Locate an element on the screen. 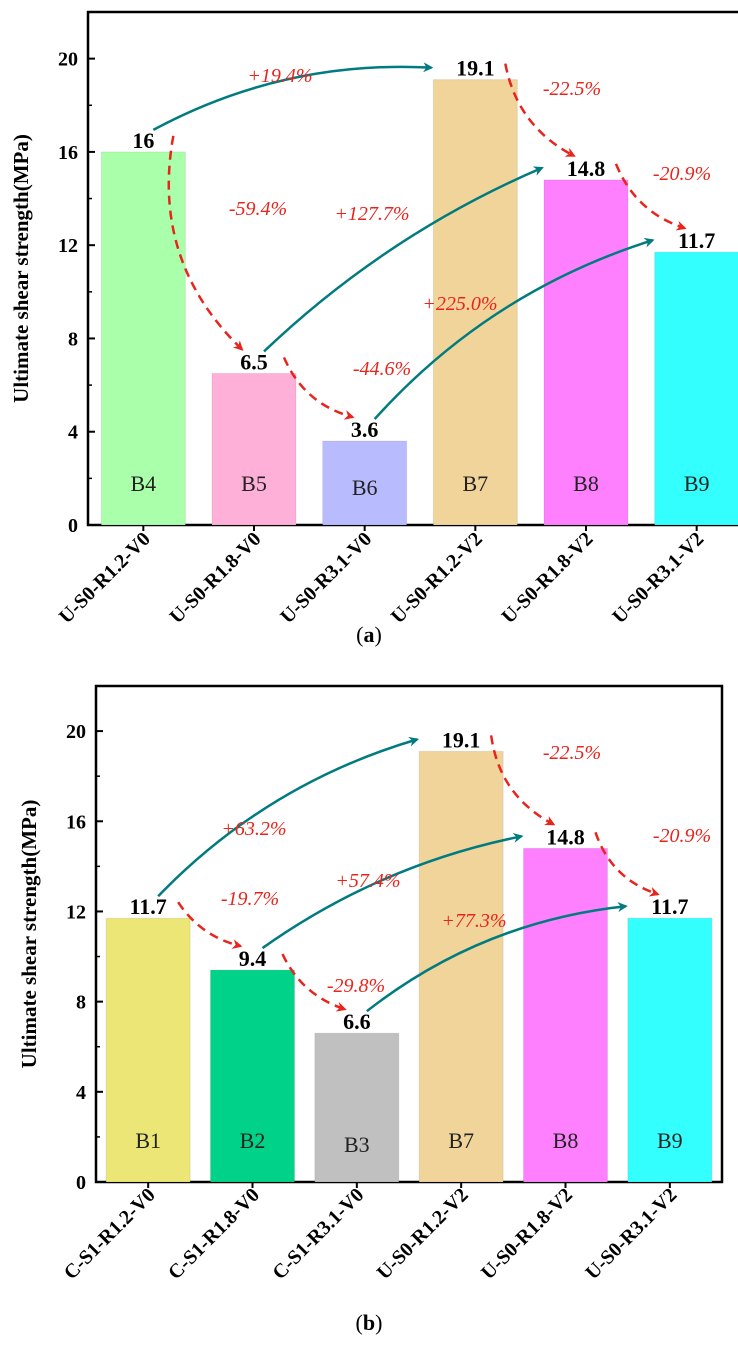 This screenshot has width=738, height=1350. percent-change-label: -44.6% is located at coordinates (382, 369).